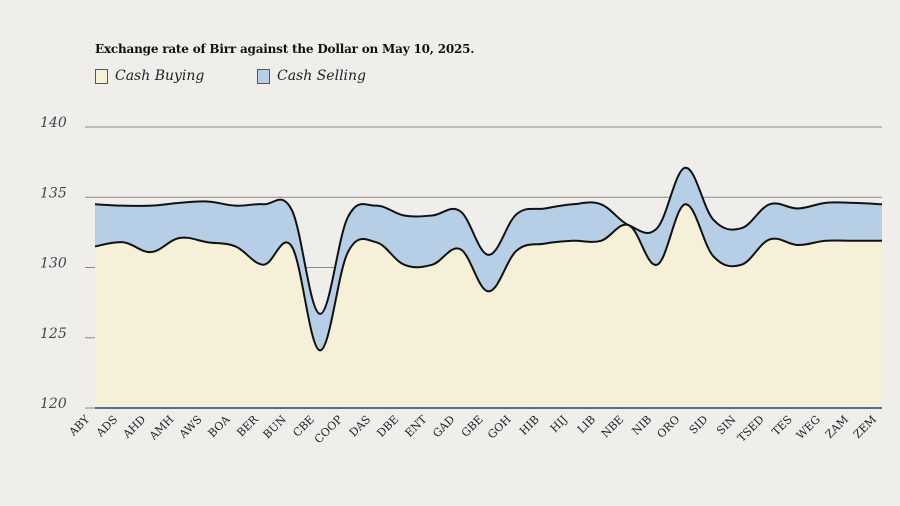  I want to click on x-tick-label-gbe: GBE, so click(472, 426).